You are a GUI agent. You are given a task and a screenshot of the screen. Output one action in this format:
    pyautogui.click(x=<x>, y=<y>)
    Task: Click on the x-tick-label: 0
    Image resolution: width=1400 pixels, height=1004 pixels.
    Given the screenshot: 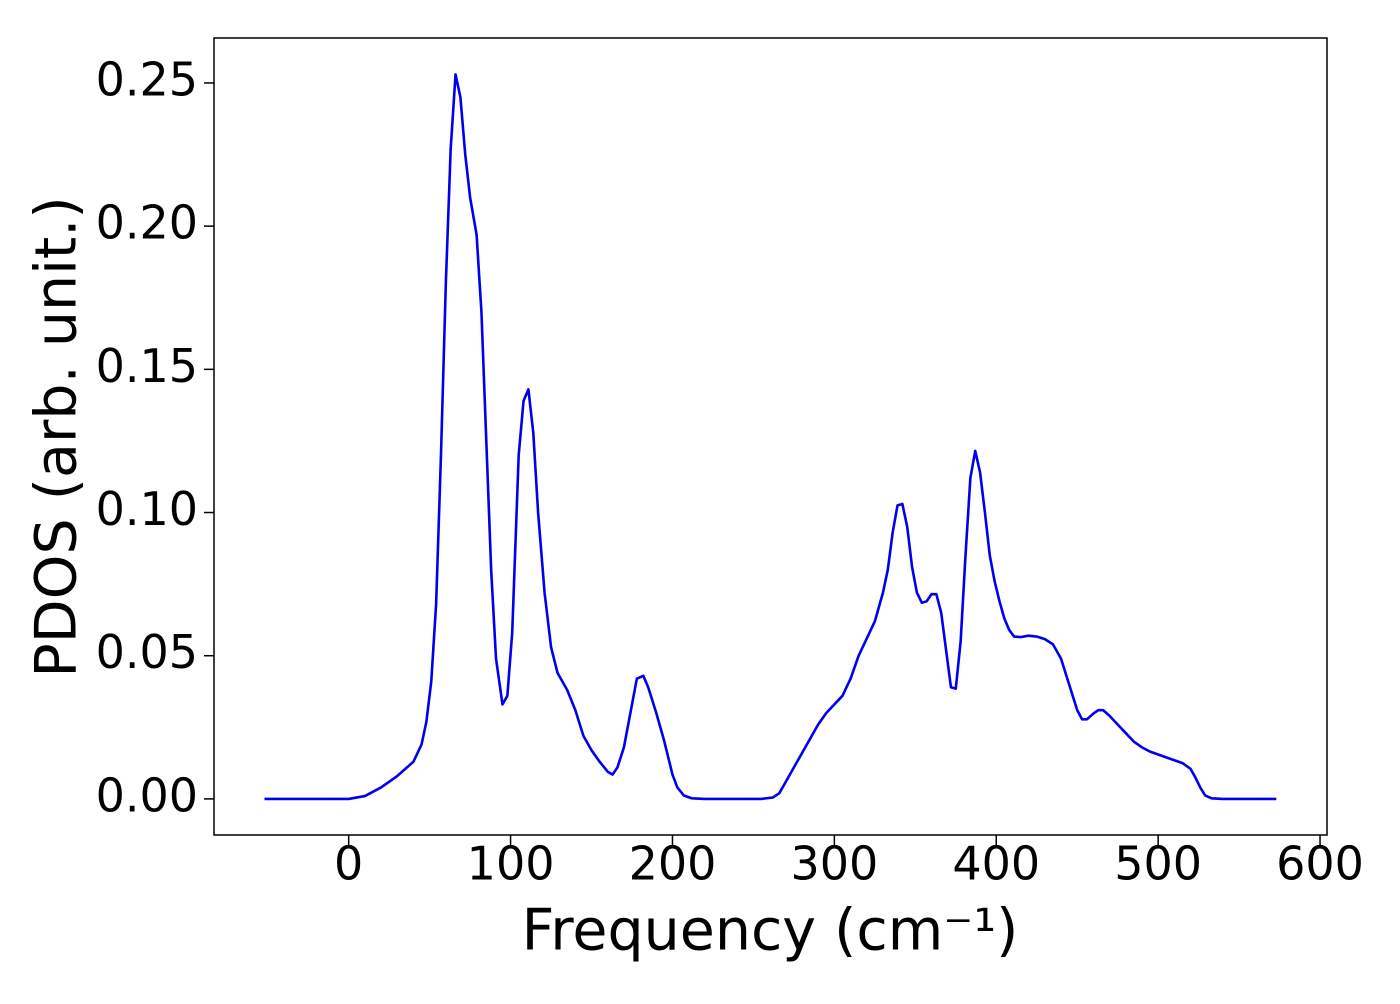 What is the action you would take?
    pyautogui.click(x=348, y=864)
    